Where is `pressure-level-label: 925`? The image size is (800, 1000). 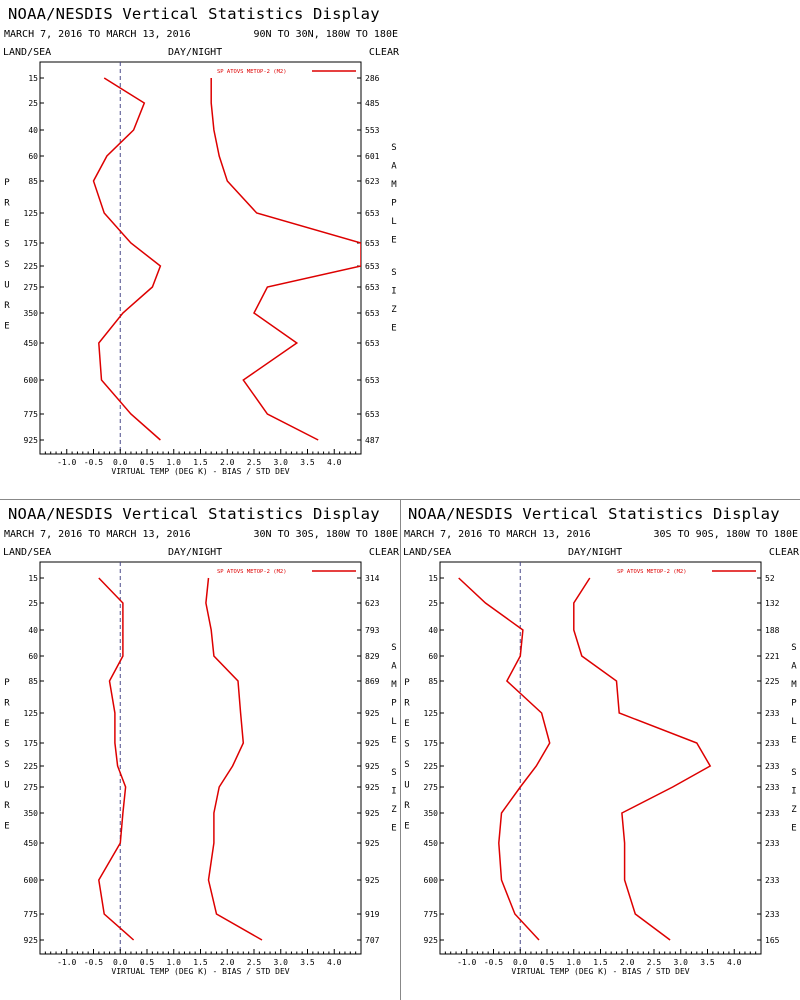 pressure-level-label: 925 is located at coordinates (431, 940).